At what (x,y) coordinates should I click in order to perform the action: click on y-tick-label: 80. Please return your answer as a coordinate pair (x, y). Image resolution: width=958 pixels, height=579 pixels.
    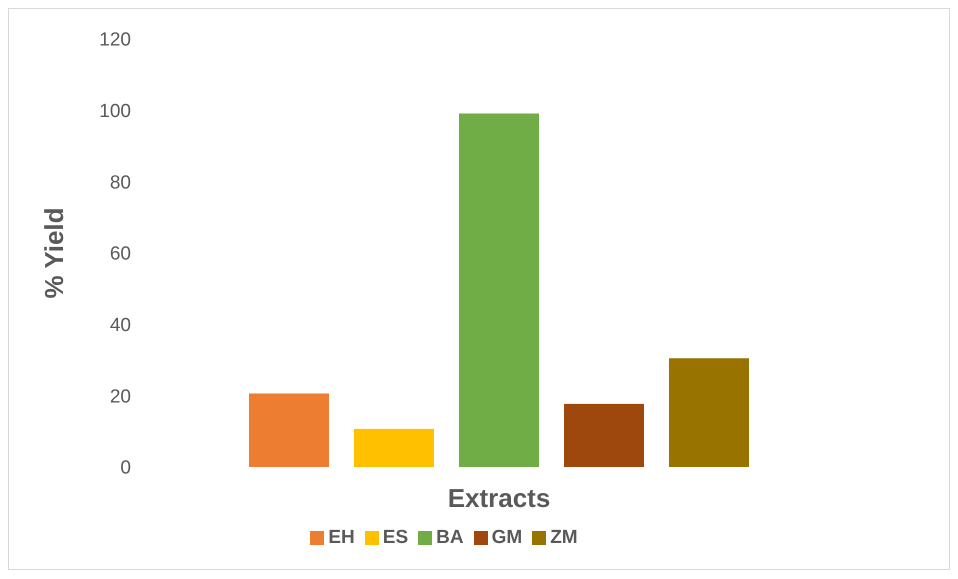
    Looking at the image, I should click on (120, 183).